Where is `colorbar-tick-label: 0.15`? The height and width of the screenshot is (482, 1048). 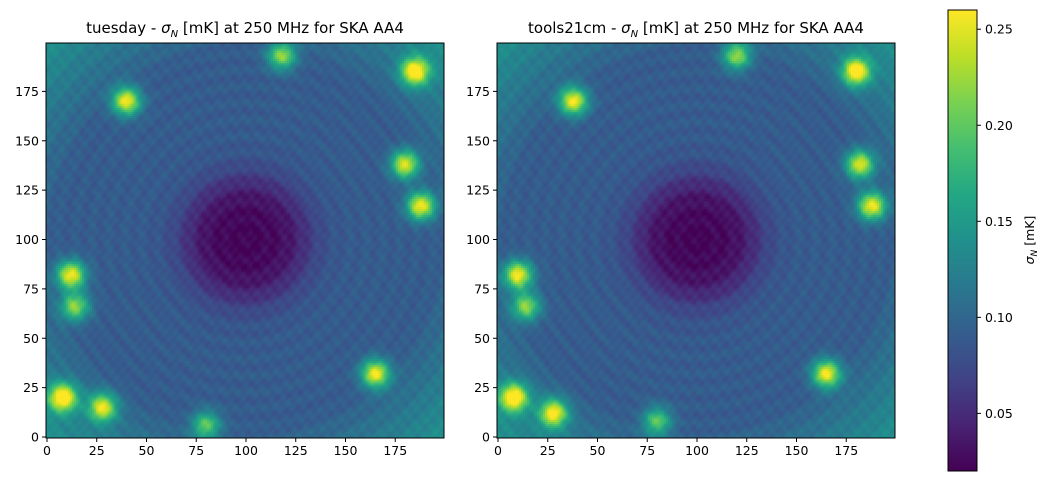
colorbar-tick-label: 0.15 is located at coordinates (999, 221).